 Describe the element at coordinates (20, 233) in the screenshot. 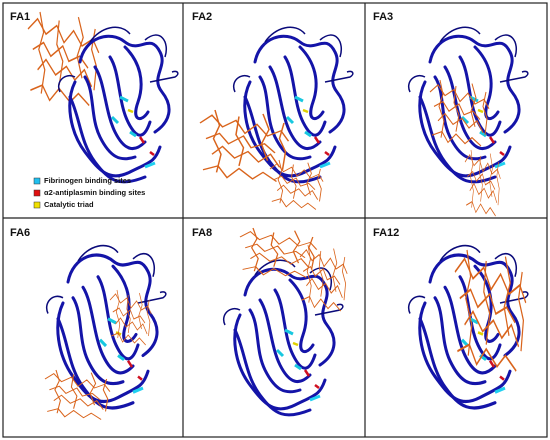

I see `panel-label: FA6` at that location.